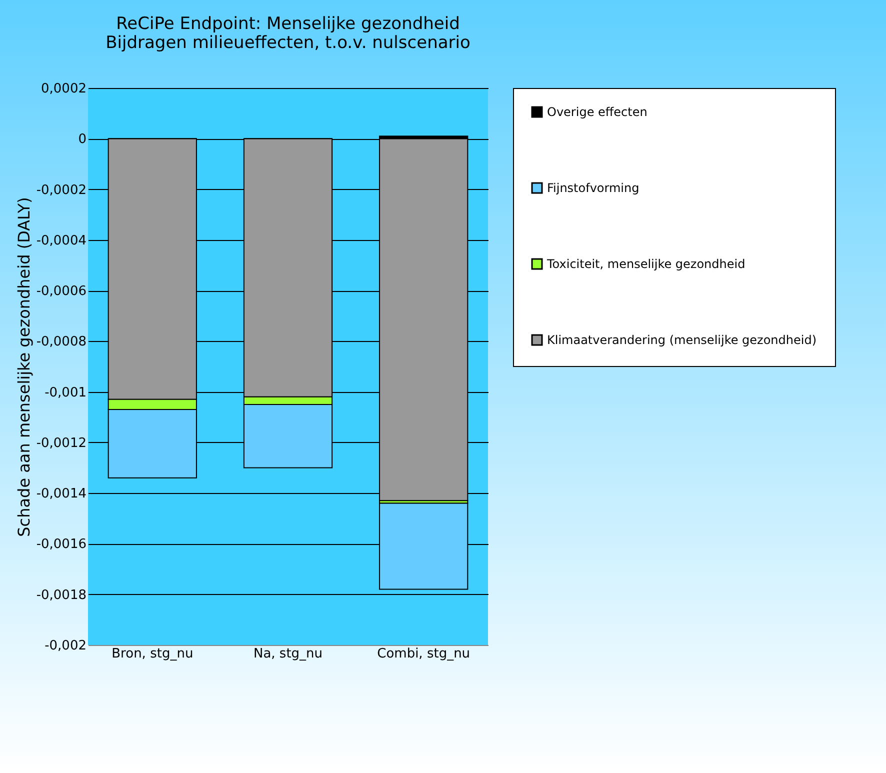 The width and height of the screenshot is (886, 773). What do you see at coordinates (288, 24) in the screenshot?
I see `text: ReCiPe Endpoint: Menselijke gezondheid` at bounding box center [288, 24].